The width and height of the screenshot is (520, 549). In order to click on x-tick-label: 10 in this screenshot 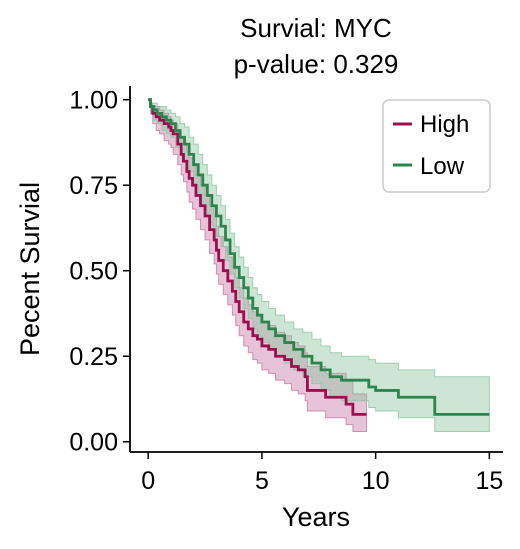, I will do `click(376, 481)`.